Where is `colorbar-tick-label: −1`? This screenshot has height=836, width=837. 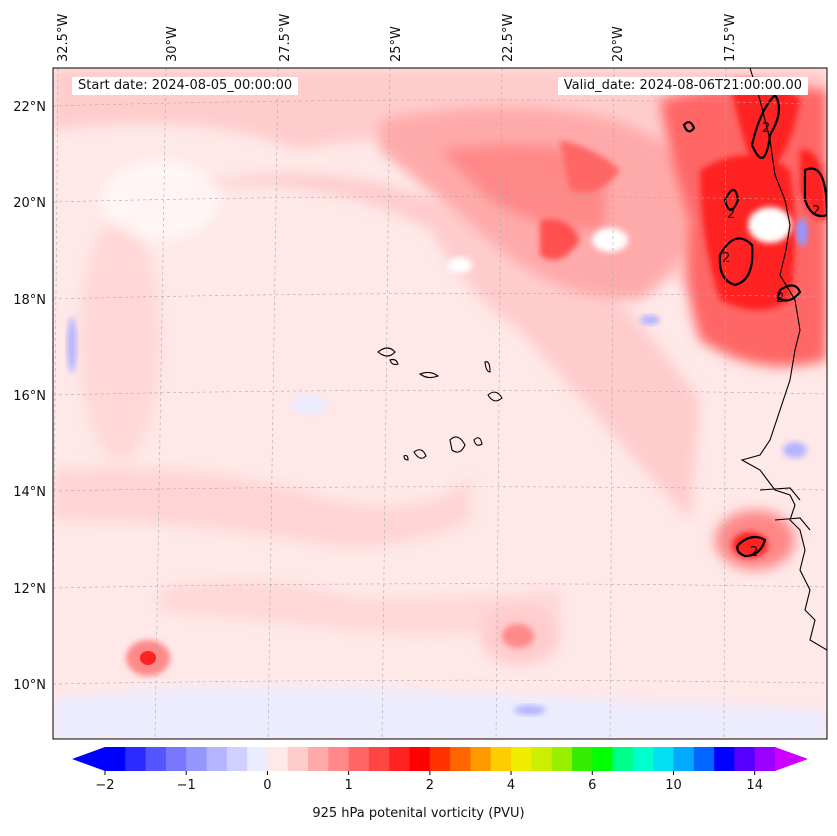 colorbar-tick-label: −1 is located at coordinates (186, 785).